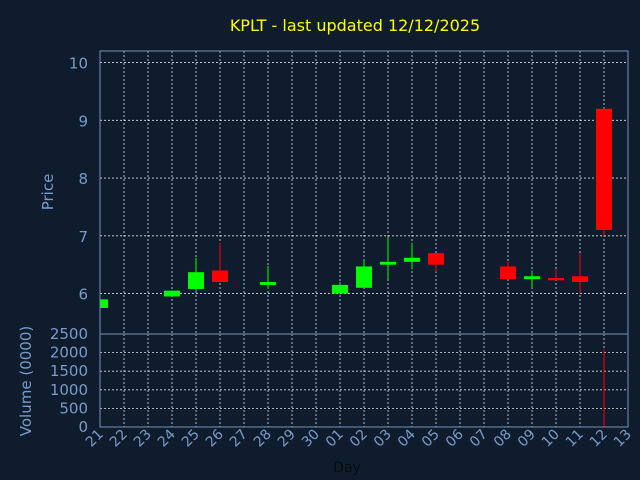 The image size is (640, 480). Describe the element at coordinates (311, 439) in the screenshot. I see `x-tick-label: 30` at that location.